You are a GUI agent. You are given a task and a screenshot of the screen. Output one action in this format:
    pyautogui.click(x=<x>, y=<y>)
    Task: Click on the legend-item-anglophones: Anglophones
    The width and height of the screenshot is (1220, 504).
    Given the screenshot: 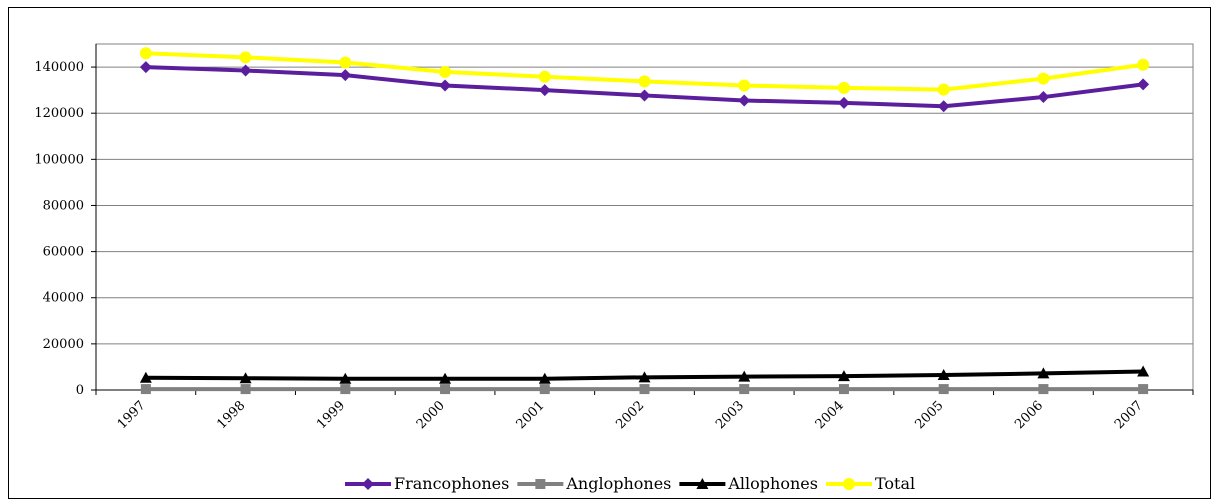 What is the action you would take?
    pyautogui.click(x=594, y=483)
    